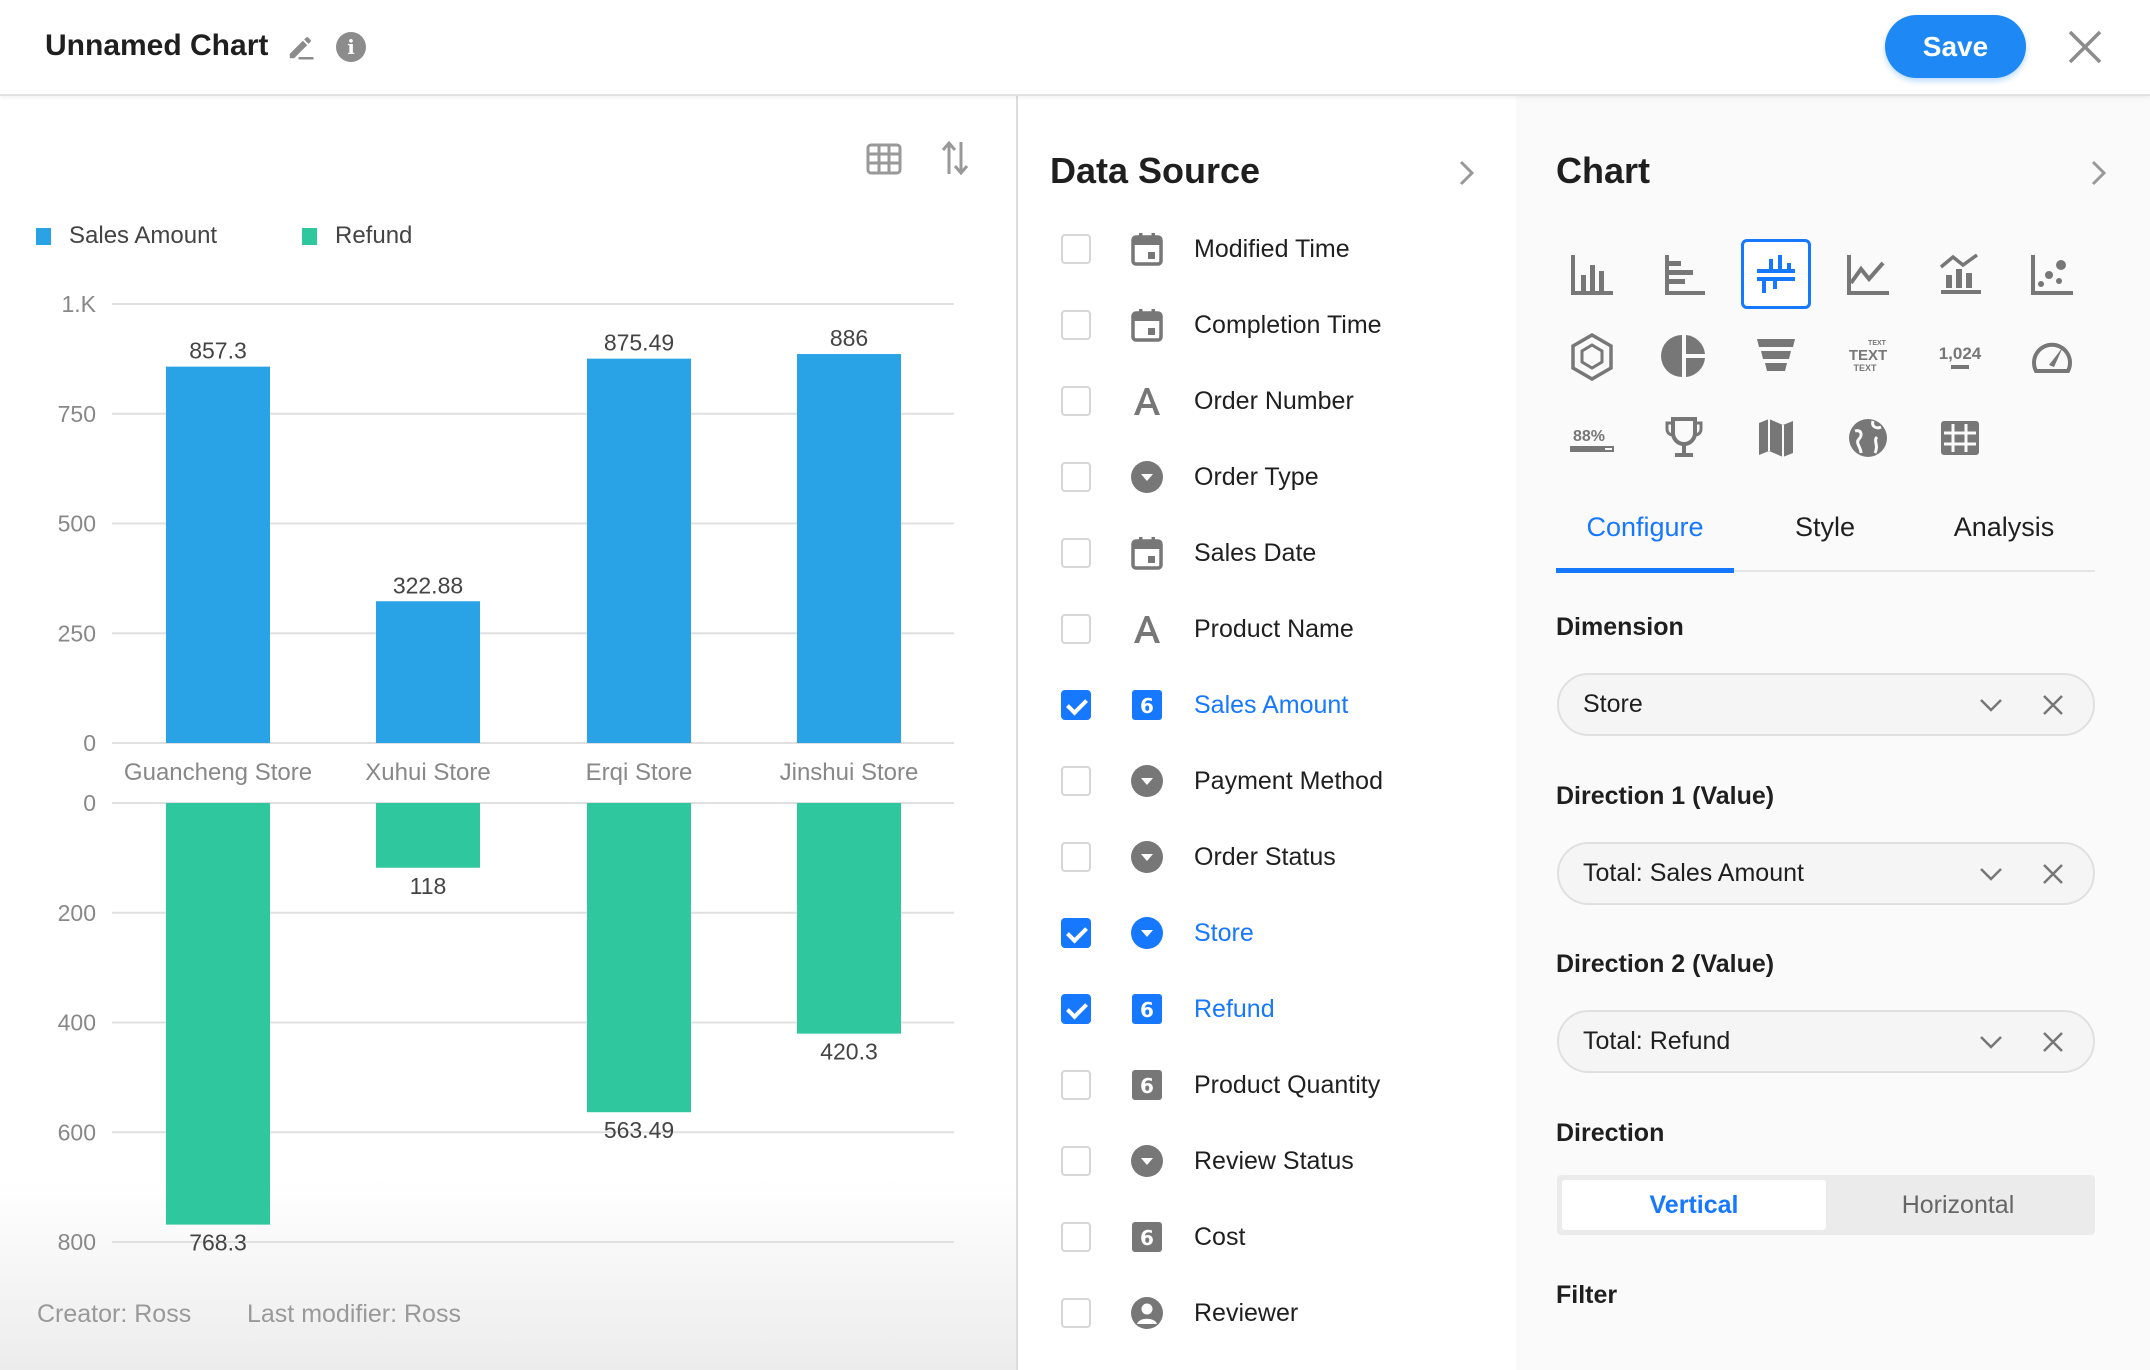 The width and height of the screenshot is (2150, 1370). What do you see at coordinates (77, 1132) in the screenshot?
I see `y-tick-label: 600` at bounding box center [77, 1132].